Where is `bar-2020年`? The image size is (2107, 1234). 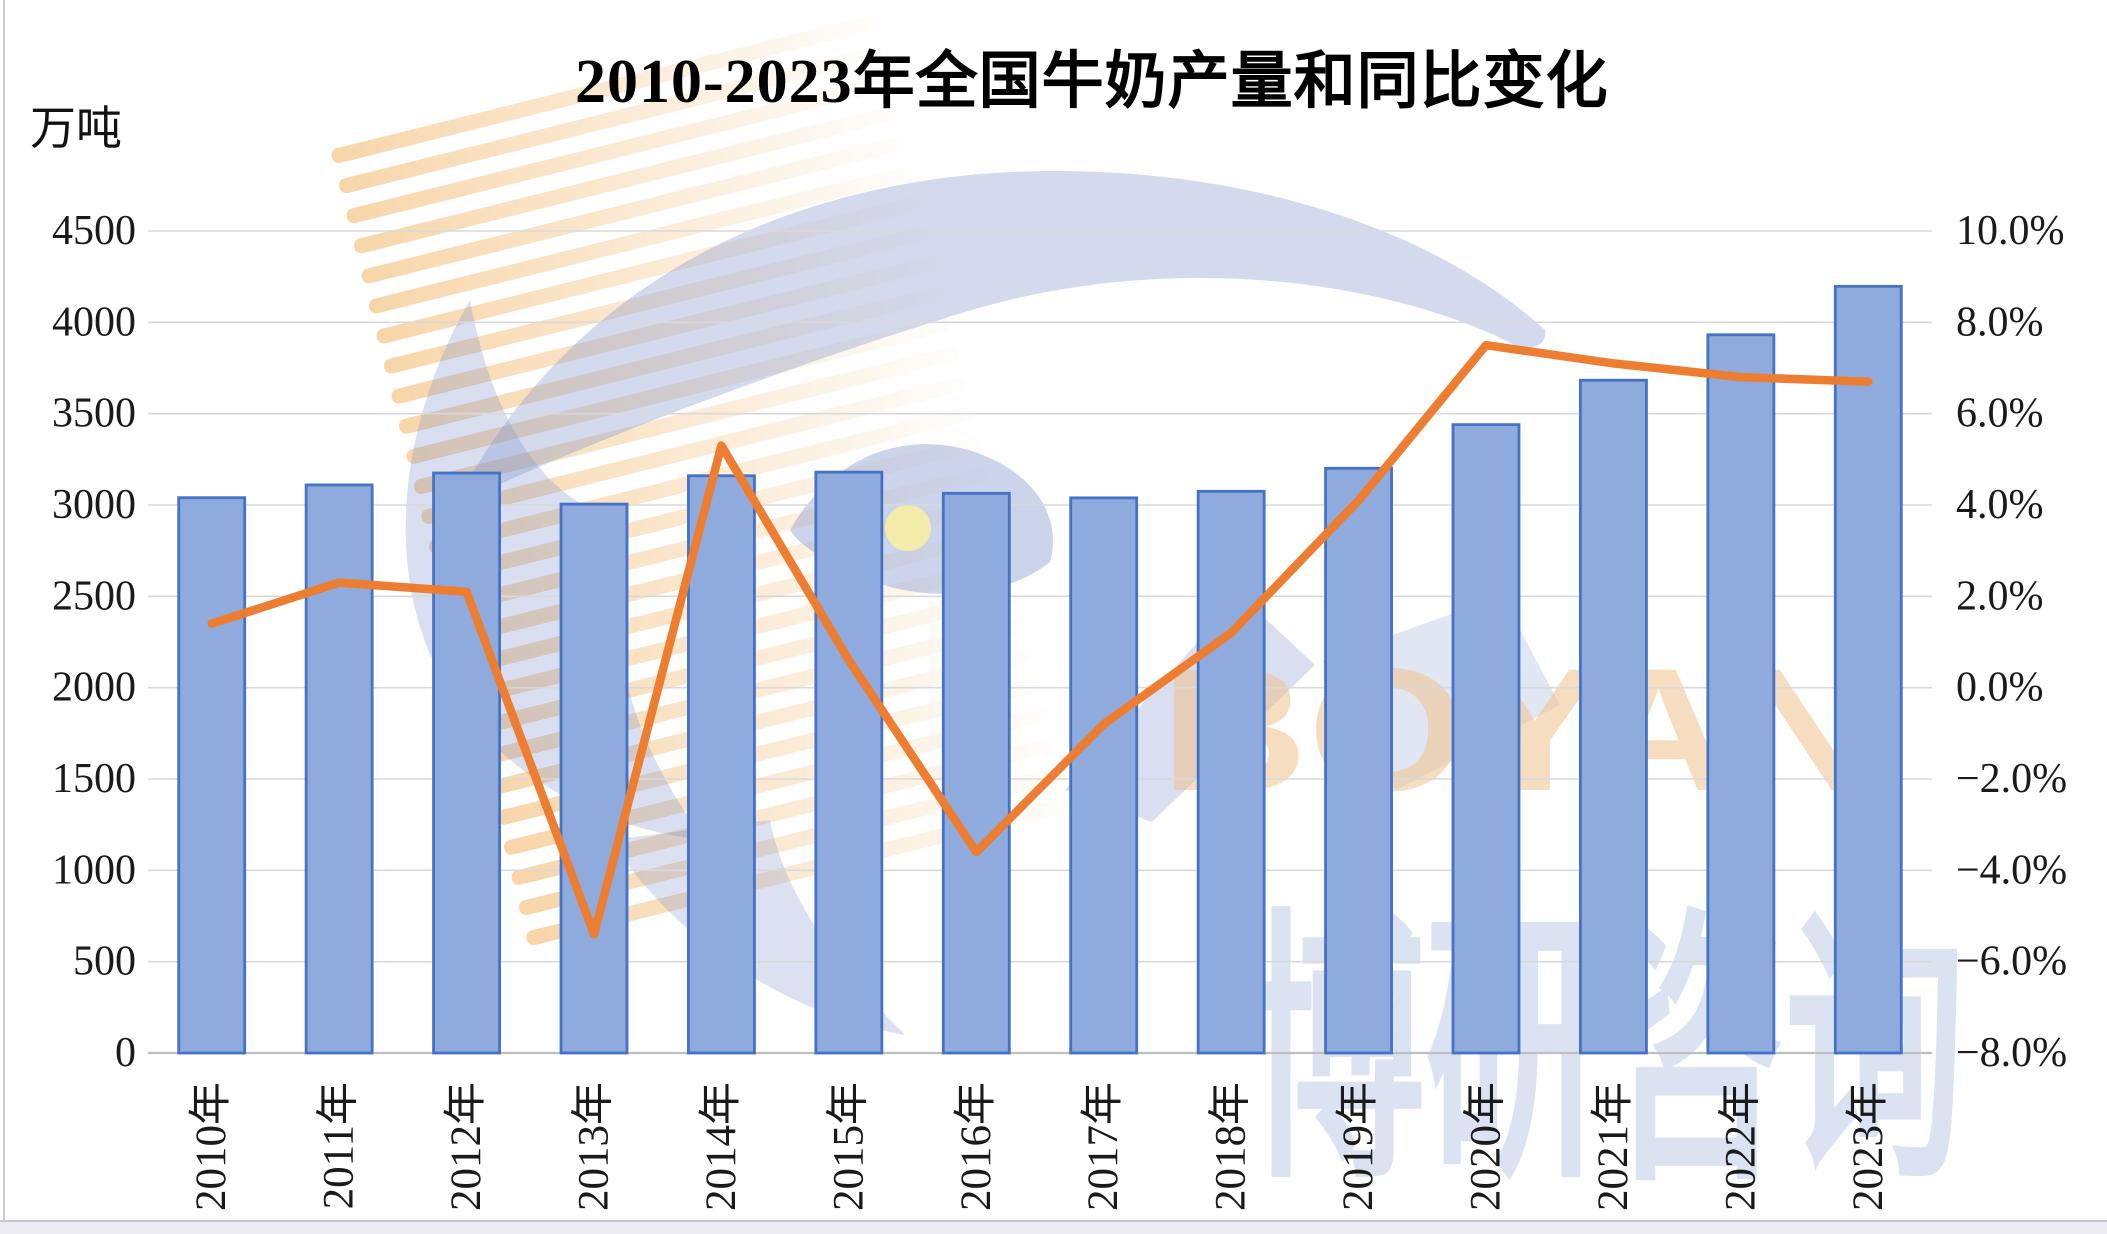 bar-2020年 is located at coordinates (1486, 739).